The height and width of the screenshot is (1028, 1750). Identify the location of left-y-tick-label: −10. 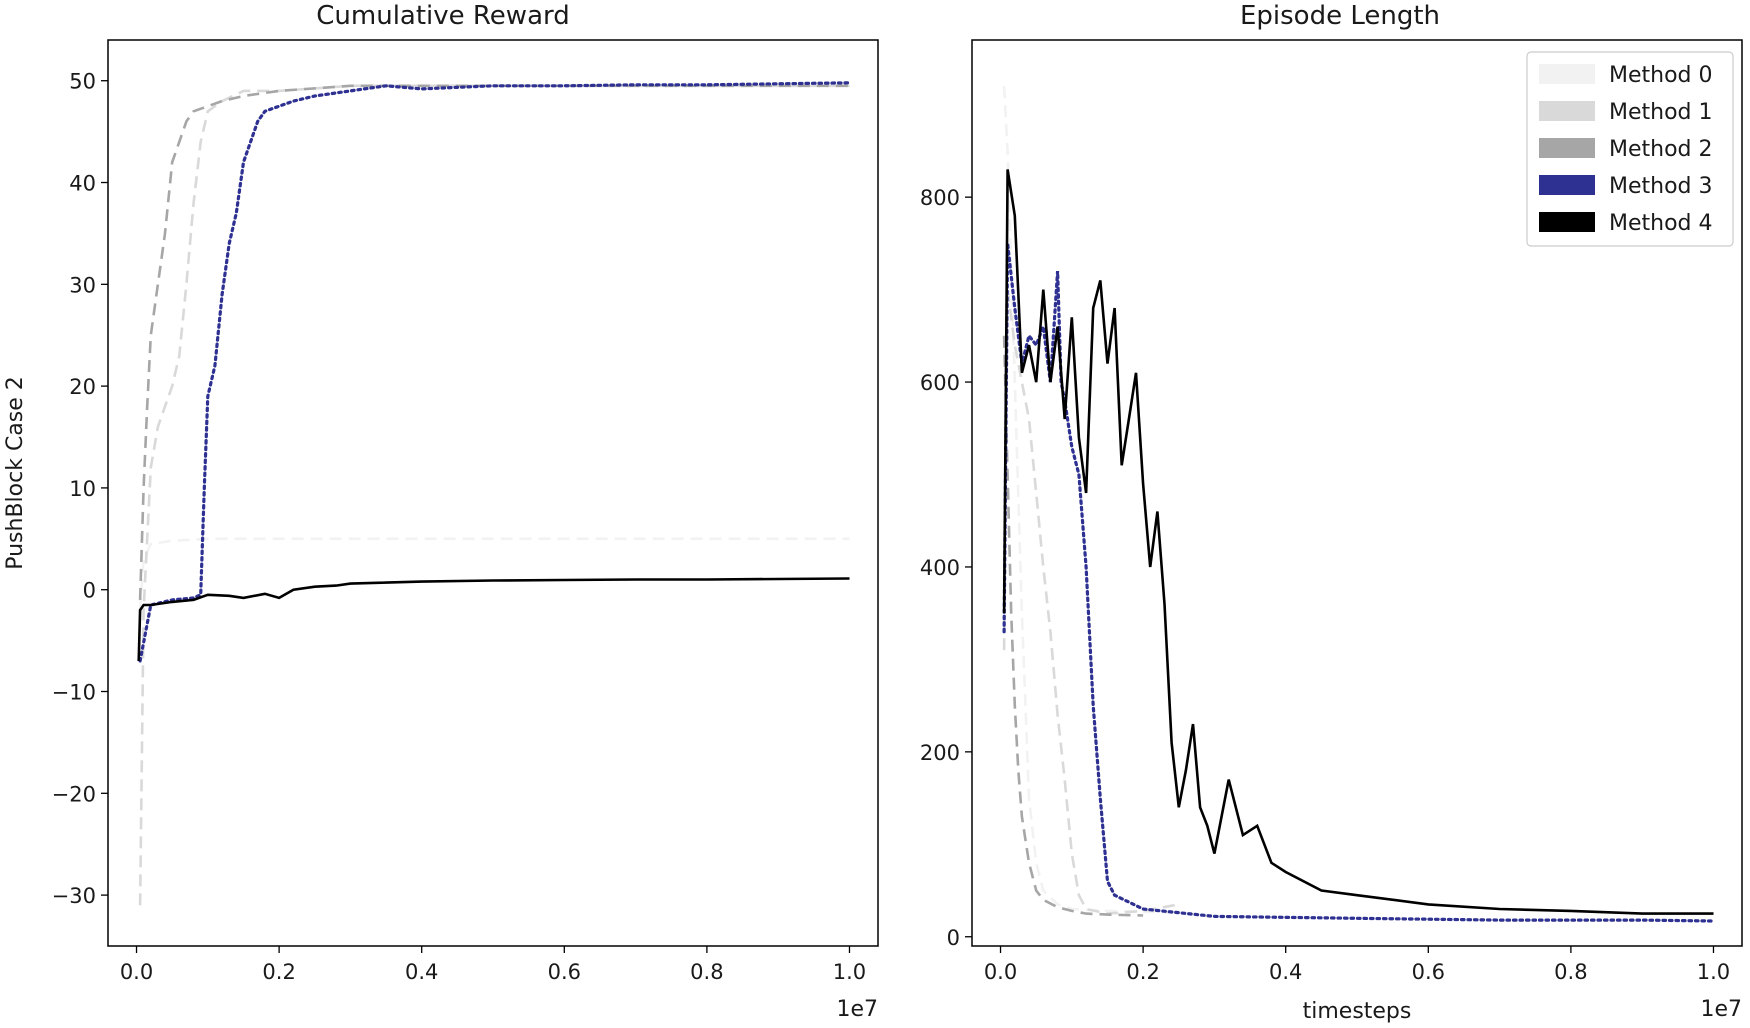
(74, 693).